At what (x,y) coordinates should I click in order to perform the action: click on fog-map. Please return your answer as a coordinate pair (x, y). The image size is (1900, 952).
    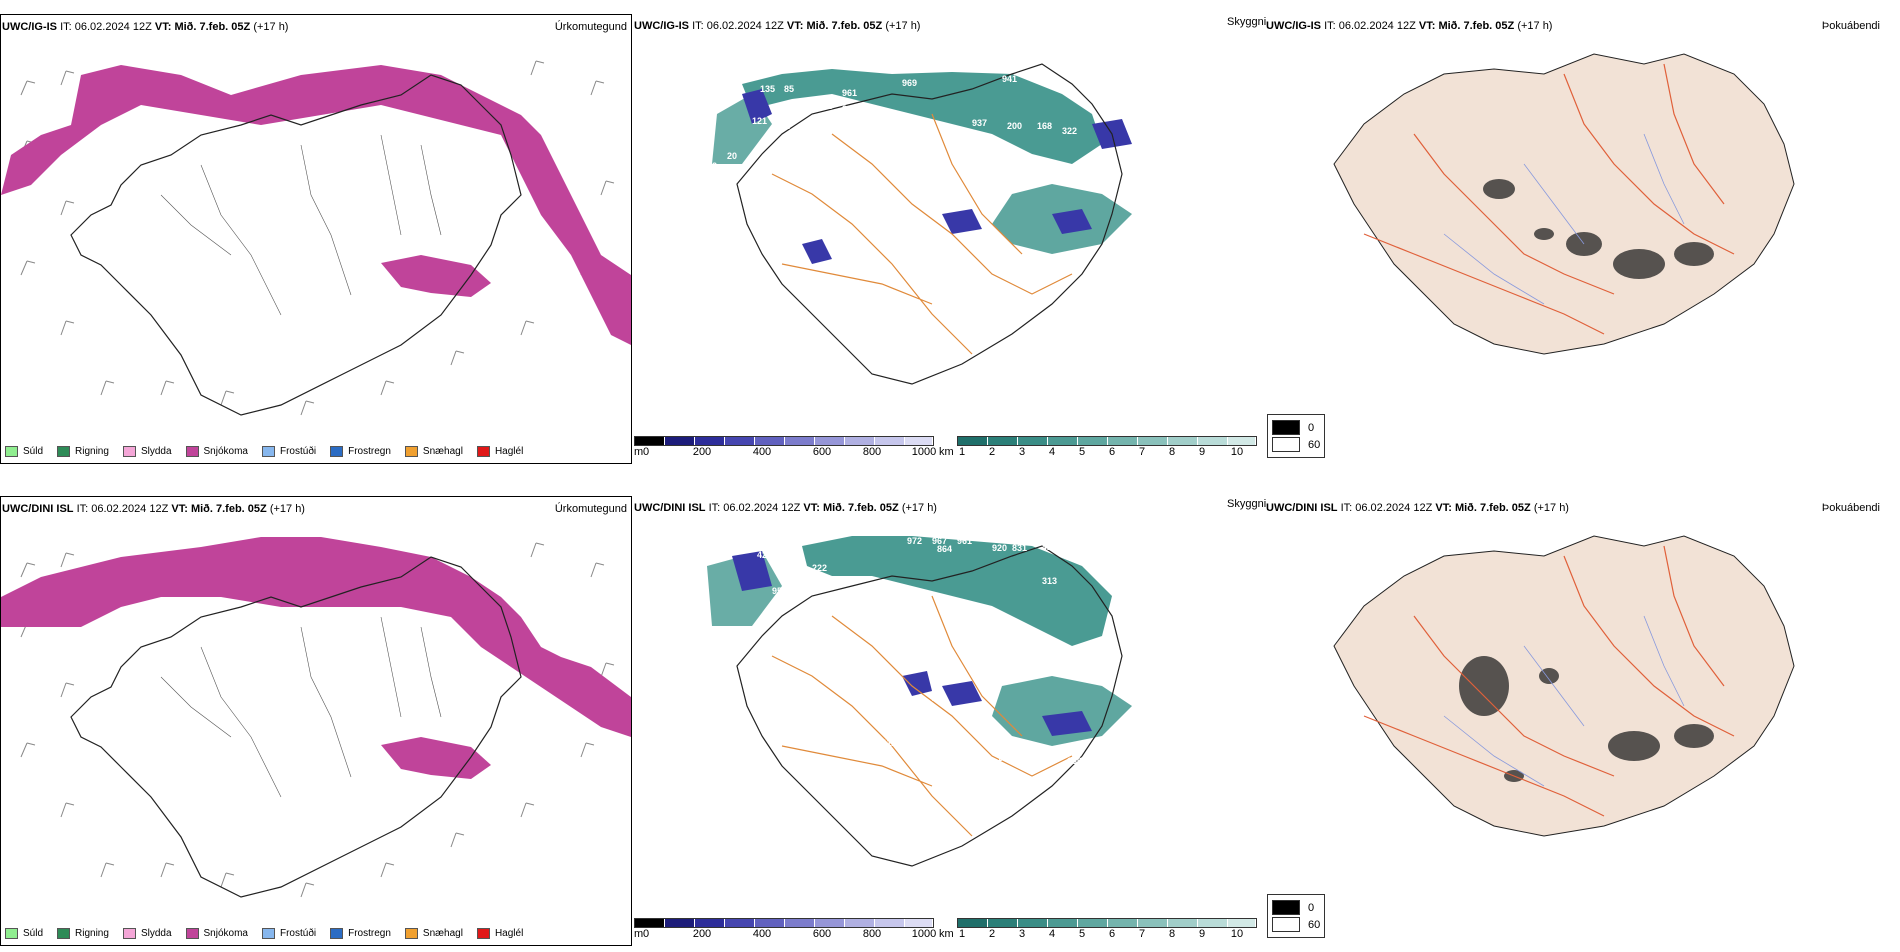
    Looking at the image, I should click on (1564, 686).